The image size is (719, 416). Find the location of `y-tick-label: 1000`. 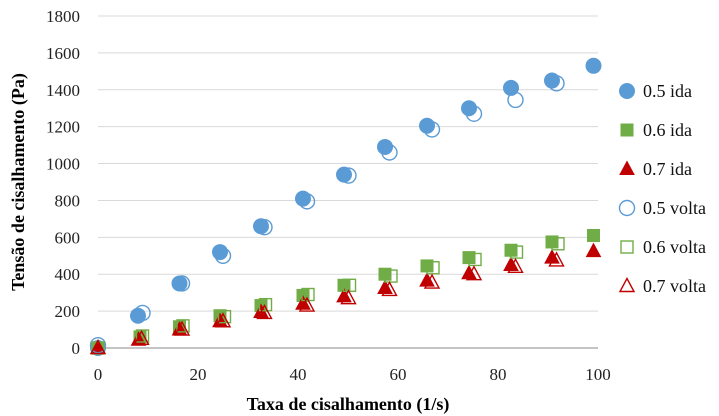

y-tick-label: 1000 is located at coordinates (63, 164).